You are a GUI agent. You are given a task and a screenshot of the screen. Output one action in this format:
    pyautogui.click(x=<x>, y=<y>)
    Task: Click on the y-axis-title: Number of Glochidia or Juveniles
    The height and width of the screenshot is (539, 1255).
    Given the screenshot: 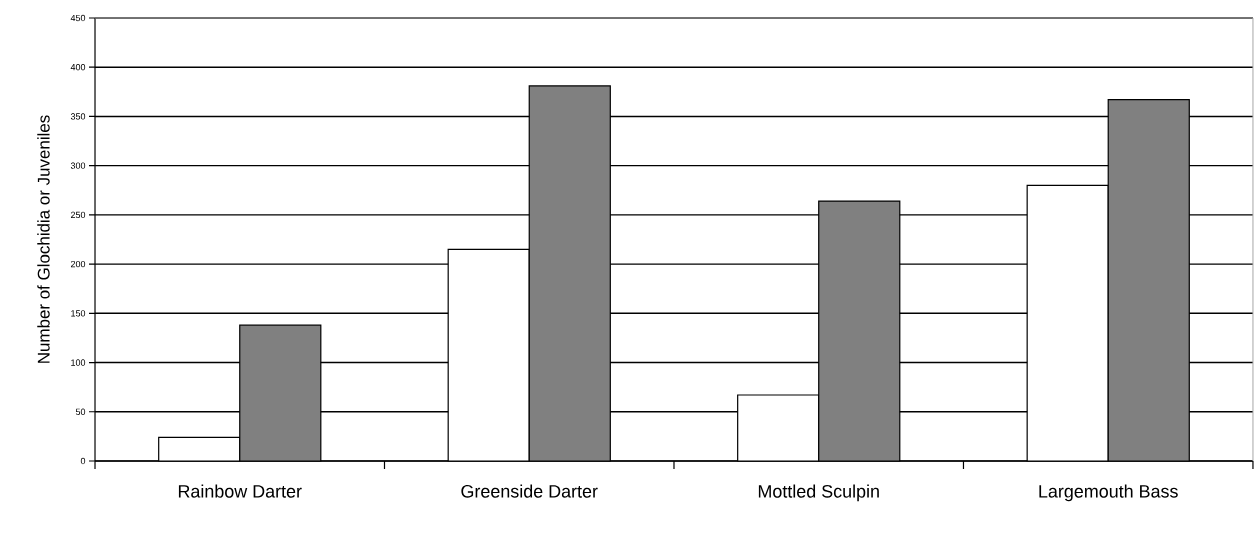 What is the action you would take?
    pyautogui.click(x=43, y=239)
    